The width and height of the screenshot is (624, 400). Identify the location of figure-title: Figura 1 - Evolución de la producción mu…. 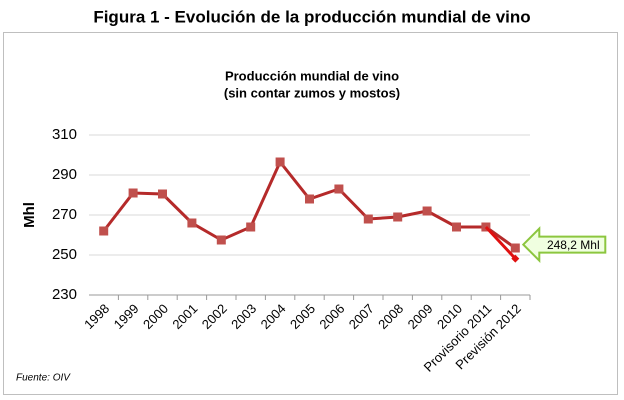
(311, 16).